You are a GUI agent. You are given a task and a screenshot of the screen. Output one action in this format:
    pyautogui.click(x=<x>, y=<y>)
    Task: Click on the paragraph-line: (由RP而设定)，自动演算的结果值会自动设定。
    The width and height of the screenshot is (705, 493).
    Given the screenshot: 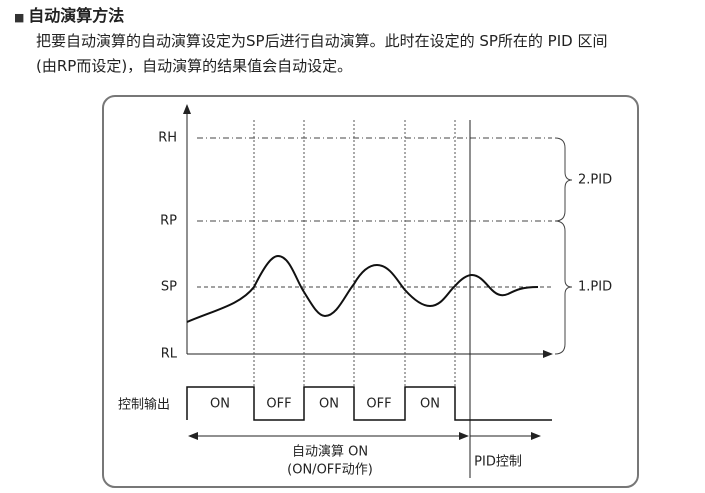 What is the action you would take?
    pyautogui.click(x=194, y=66)
    